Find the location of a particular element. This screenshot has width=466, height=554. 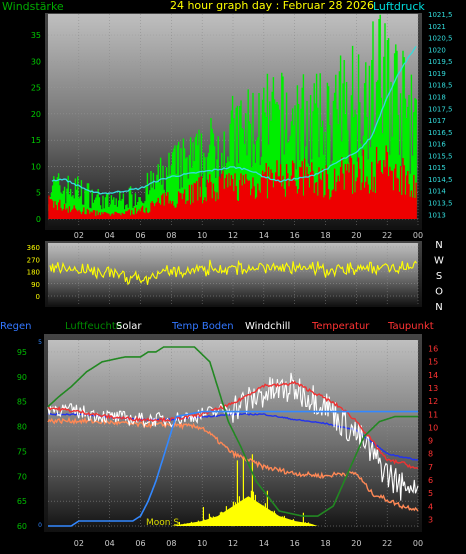

legend-item: Windchill is located at coordinates (267, 326).